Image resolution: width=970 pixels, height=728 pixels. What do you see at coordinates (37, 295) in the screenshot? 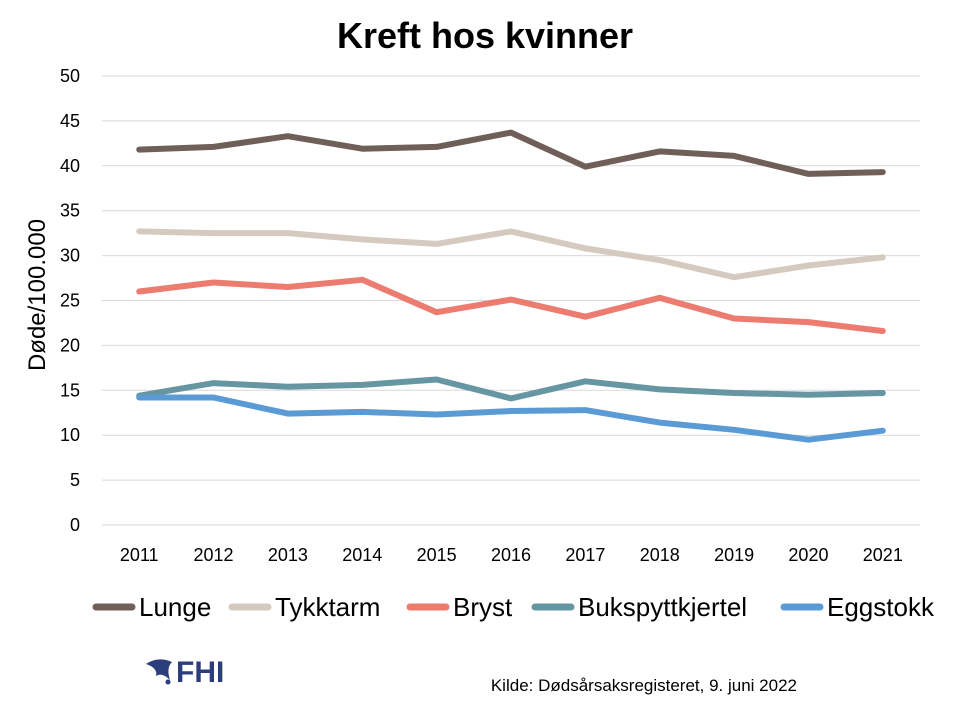
I see `y-axis-label: Døde/100.000` at bounding box center [37, 295].